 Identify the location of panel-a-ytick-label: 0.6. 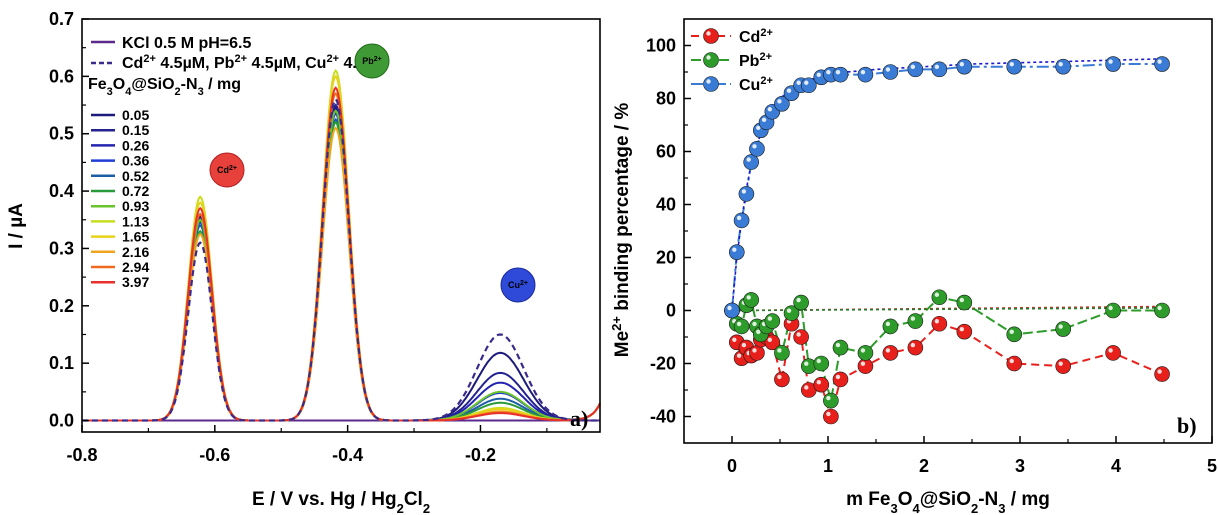
(61, 76).